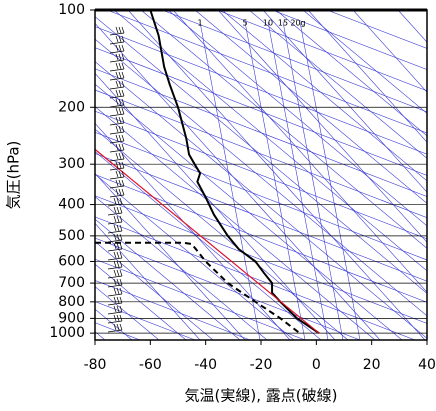 Image resolution: width=436 pixels, height=411 pixels. I want to click on y-tick-label: 100, so click(71, 10).